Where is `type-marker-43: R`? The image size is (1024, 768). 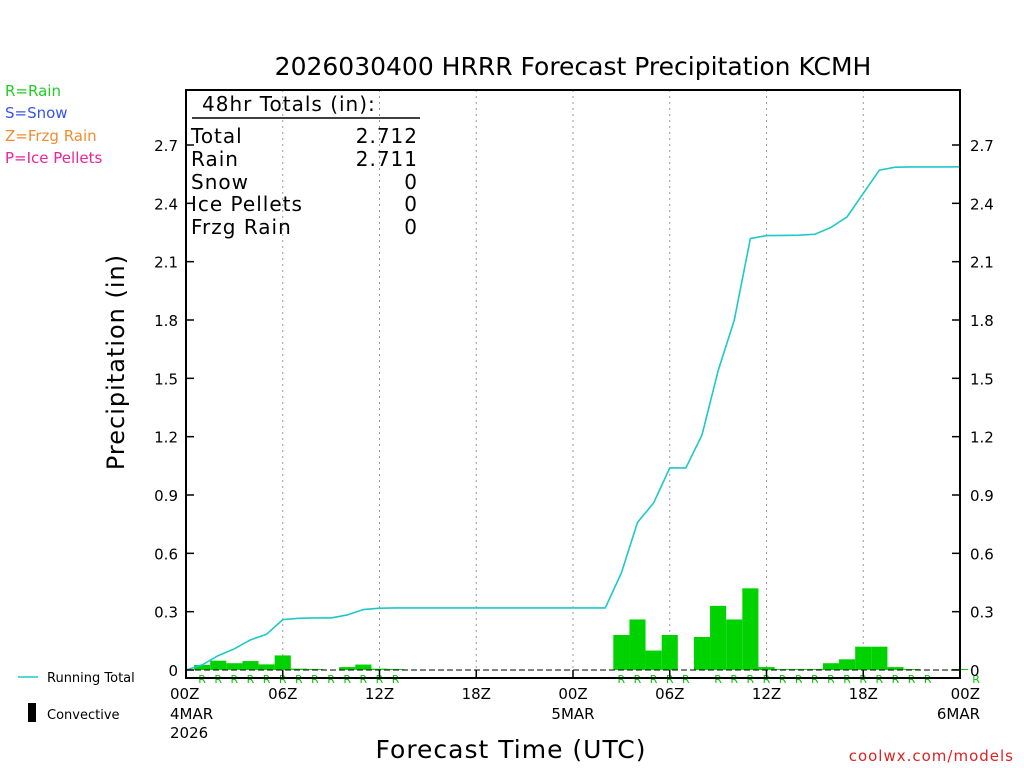
type-marker-43: R is located at coordinates (896, 679).